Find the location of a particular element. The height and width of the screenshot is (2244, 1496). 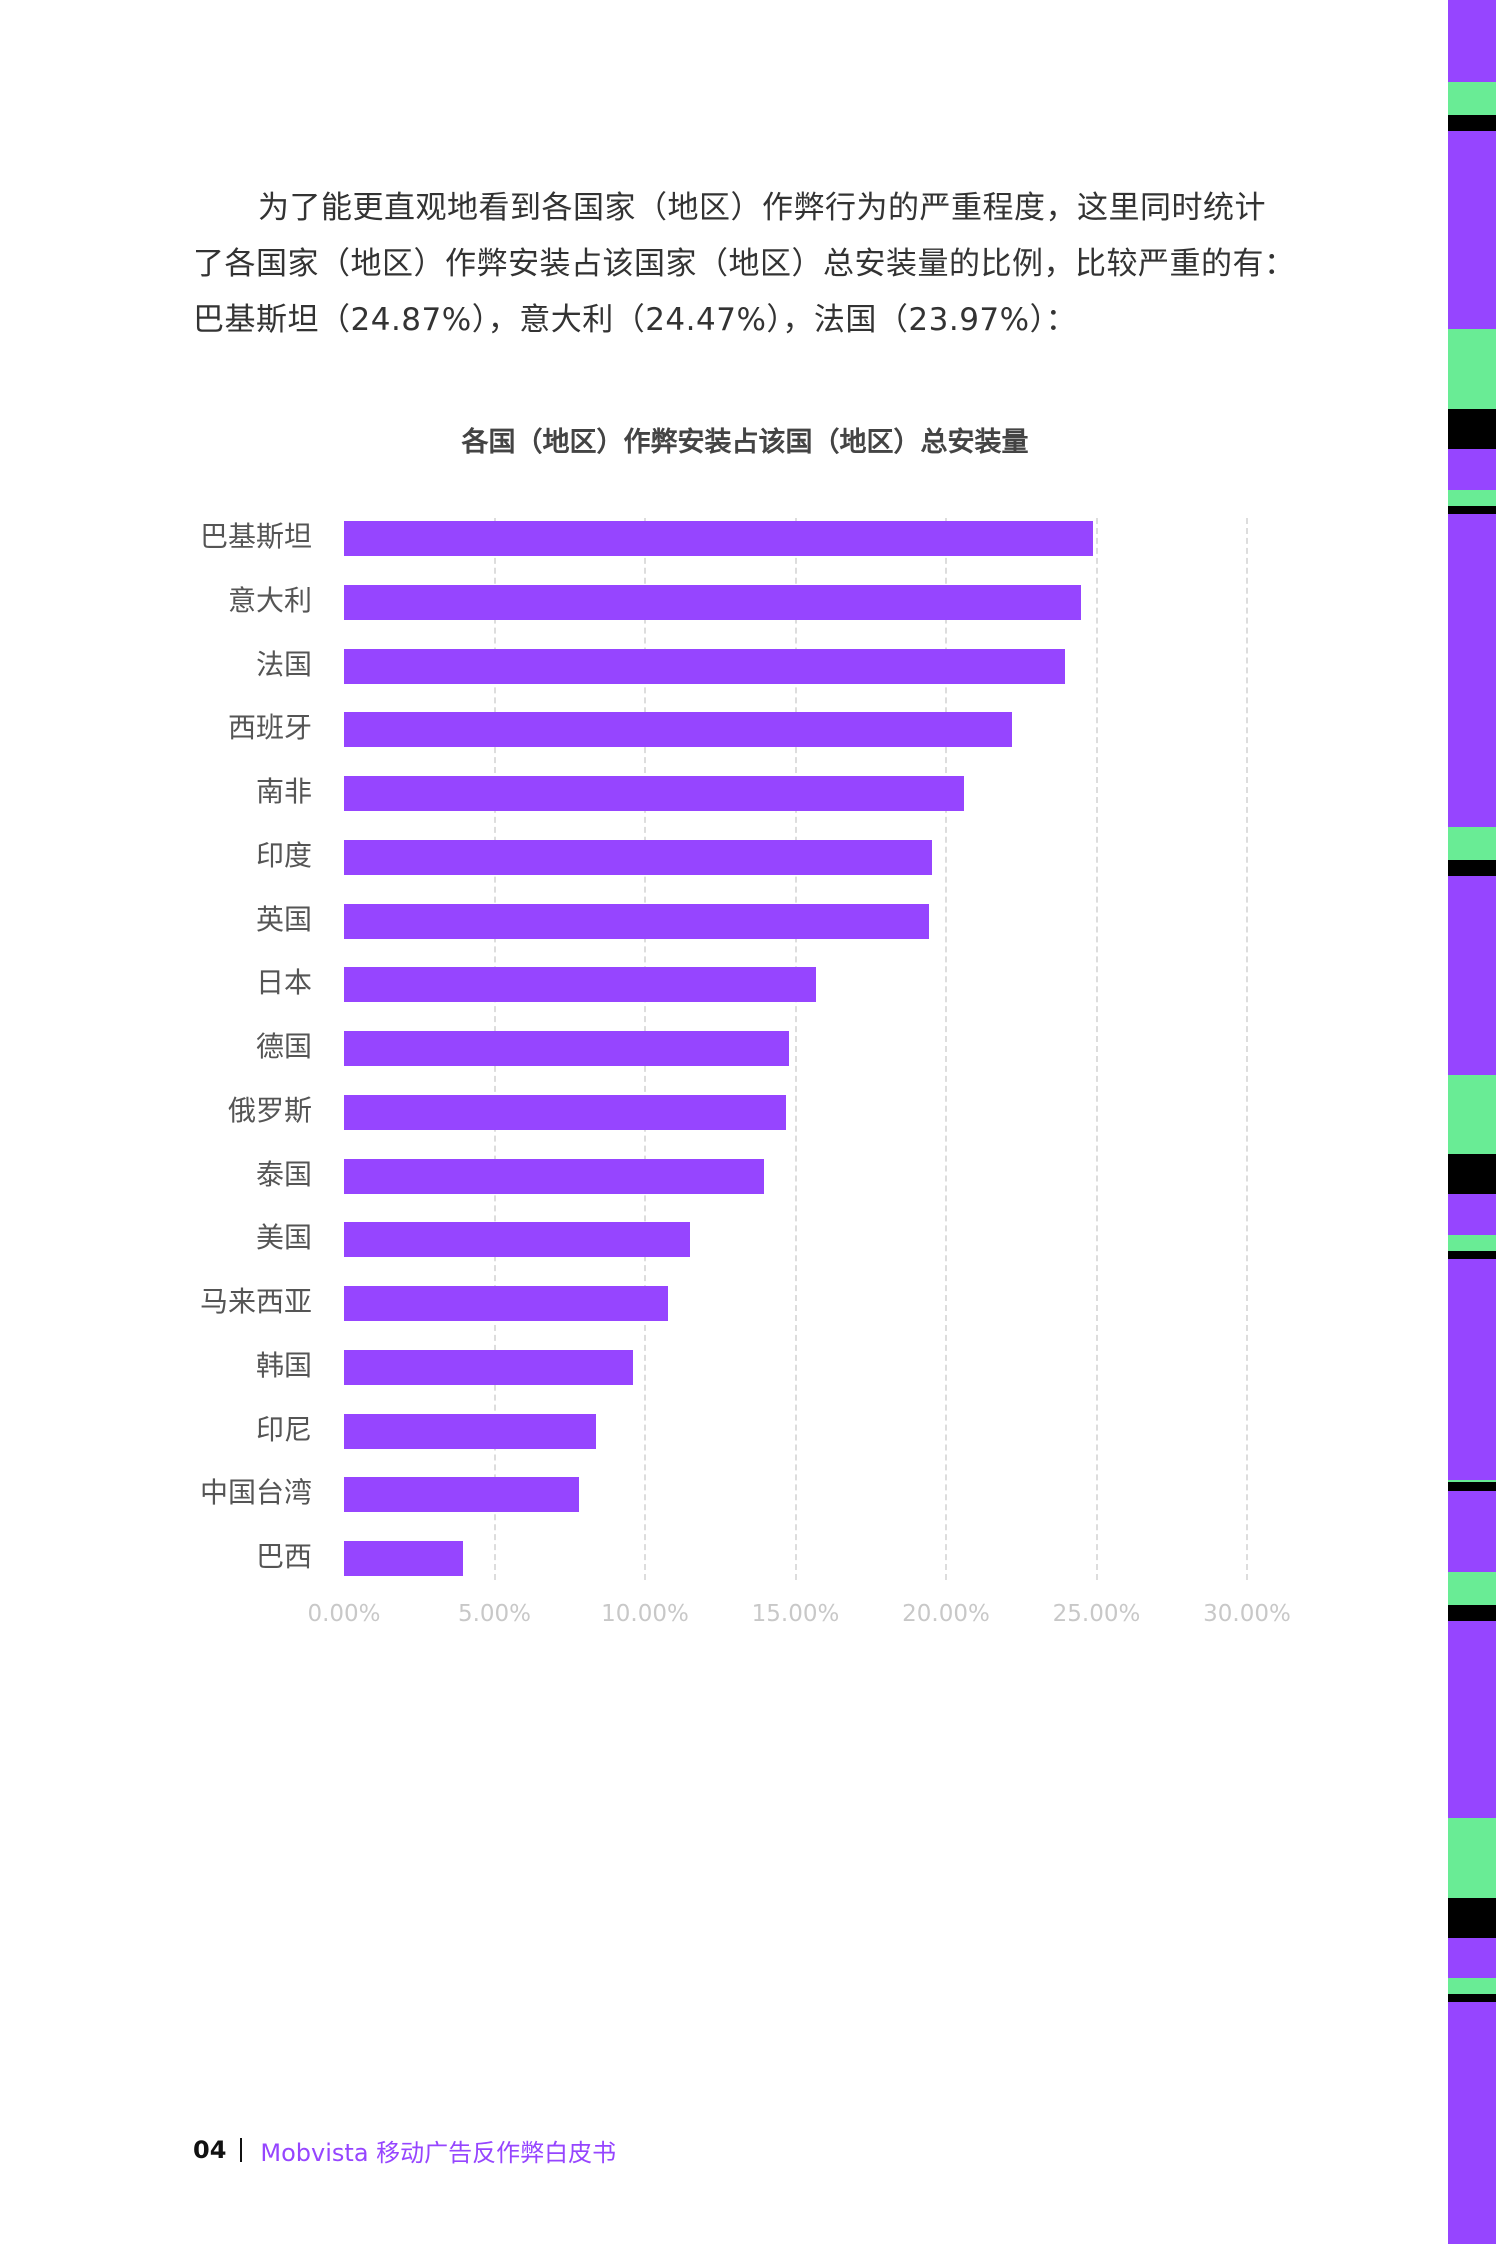

footer-document-title: Mobvista 移动广告反作弊白皮书 is located at coordinates (438, 2152).